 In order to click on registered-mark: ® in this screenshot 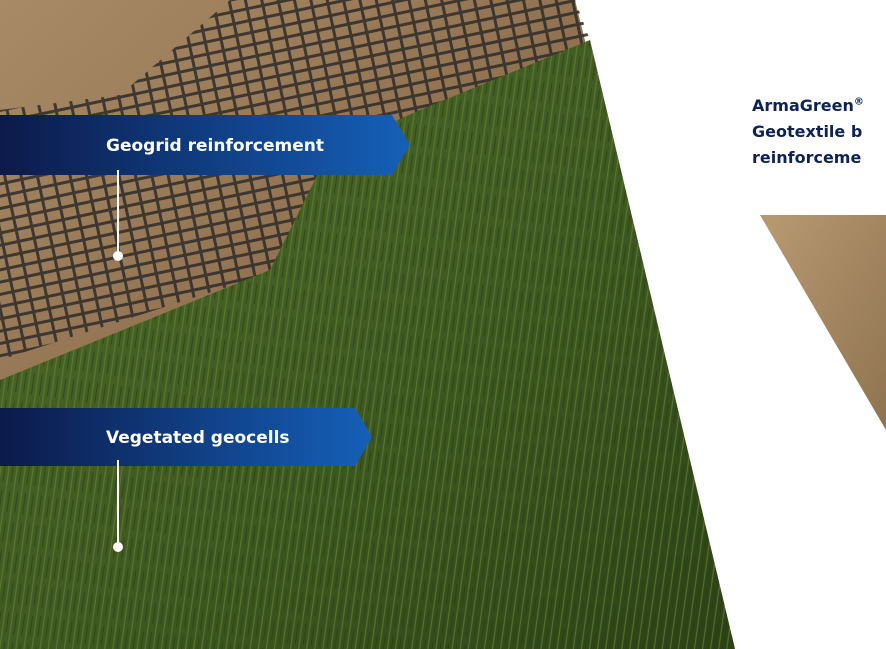, I will do `click(858, 102)`.